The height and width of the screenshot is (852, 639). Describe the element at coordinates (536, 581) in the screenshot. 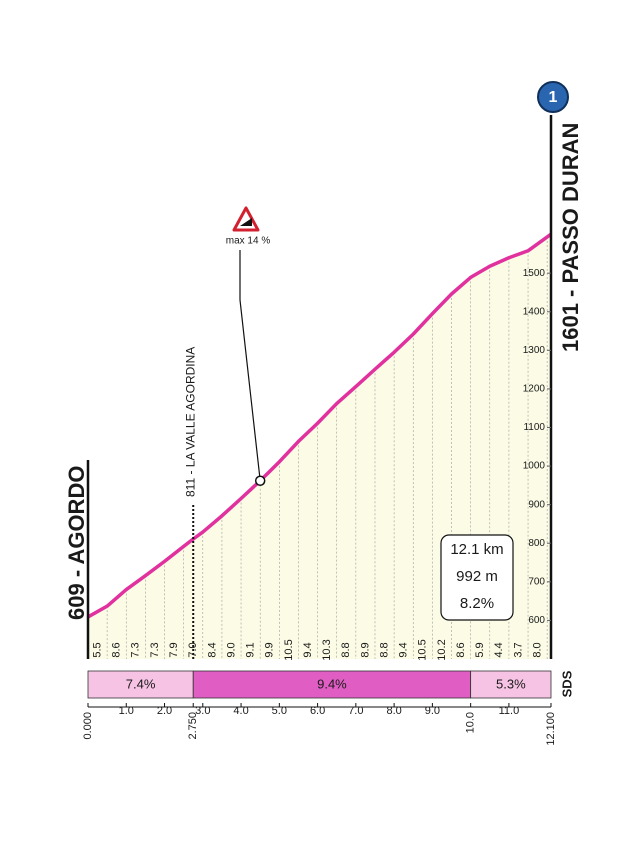

I see `y-tick-label: 700` at that location.